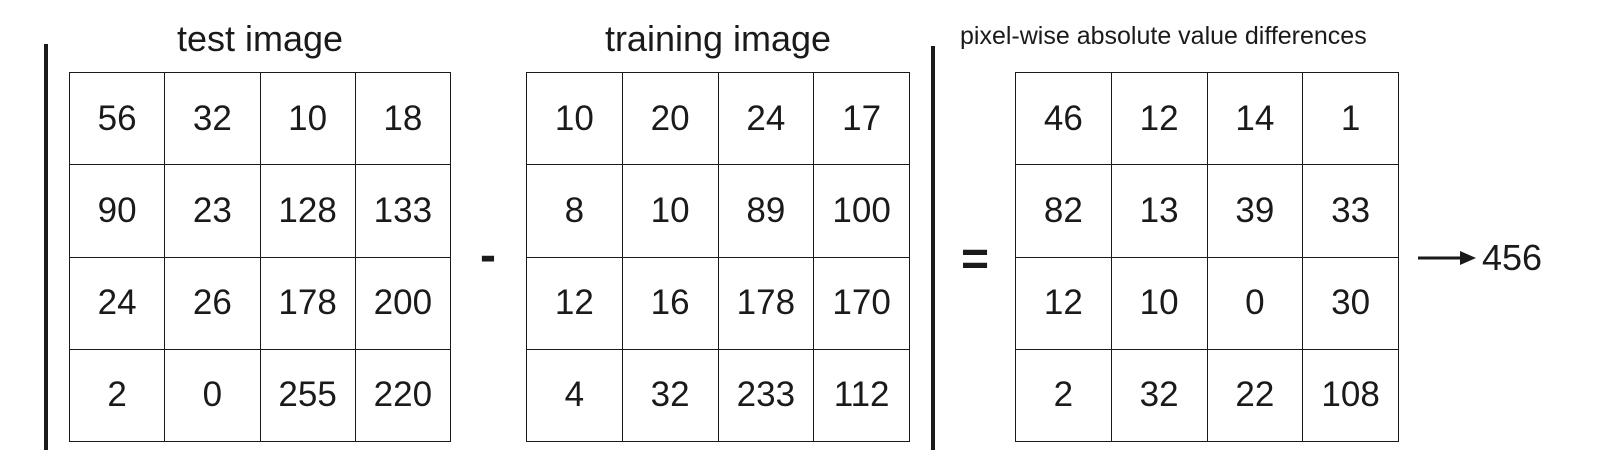  What do you see at coordinates (861, 303) in the screenshot?
I see `grid-cell: 170` at bounding box center [861, 303].